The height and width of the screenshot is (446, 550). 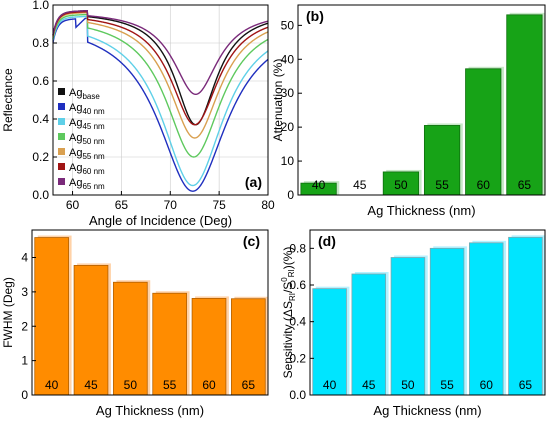 I want to click on y-tick-label: 1, so click(x=24, y=361).